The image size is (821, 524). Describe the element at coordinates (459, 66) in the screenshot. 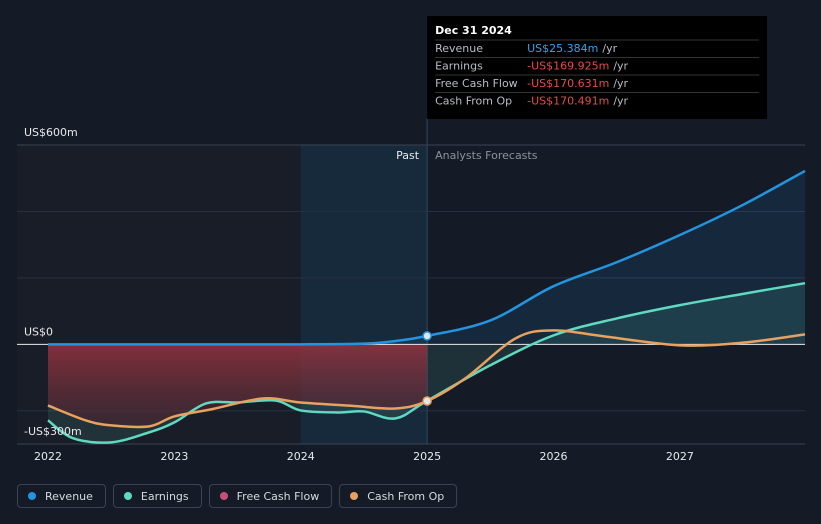

I see `tooltip-label: Earnings` at that location.